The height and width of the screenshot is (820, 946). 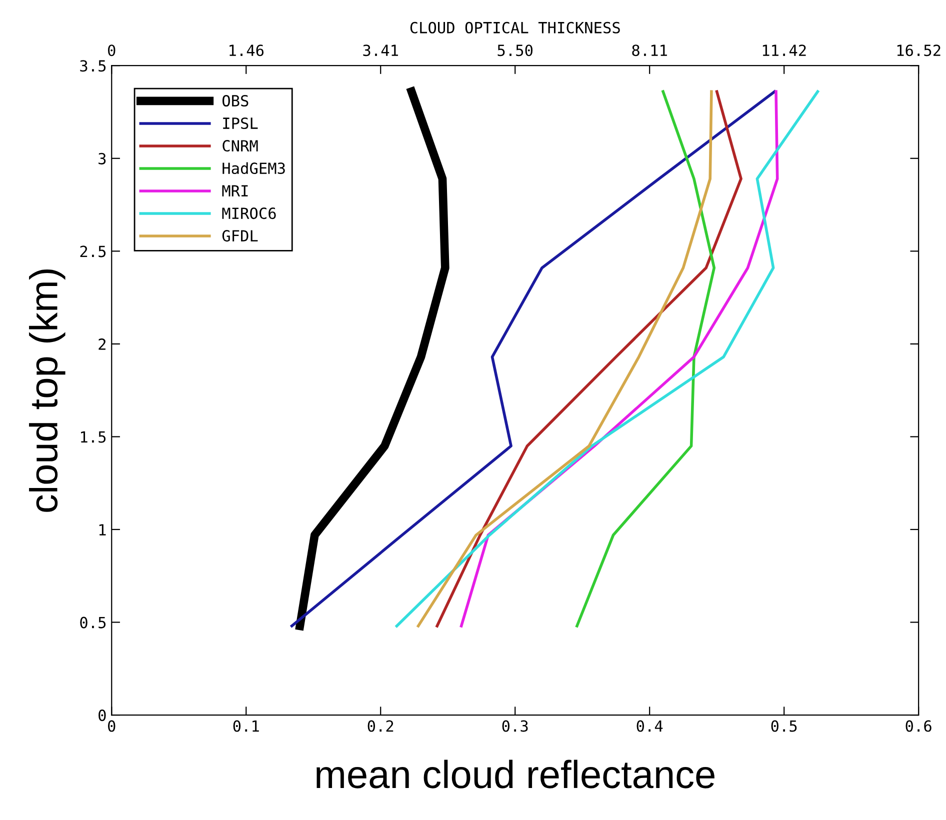 I want to click on y-tick-label: 1, so click(x=102, y=530).